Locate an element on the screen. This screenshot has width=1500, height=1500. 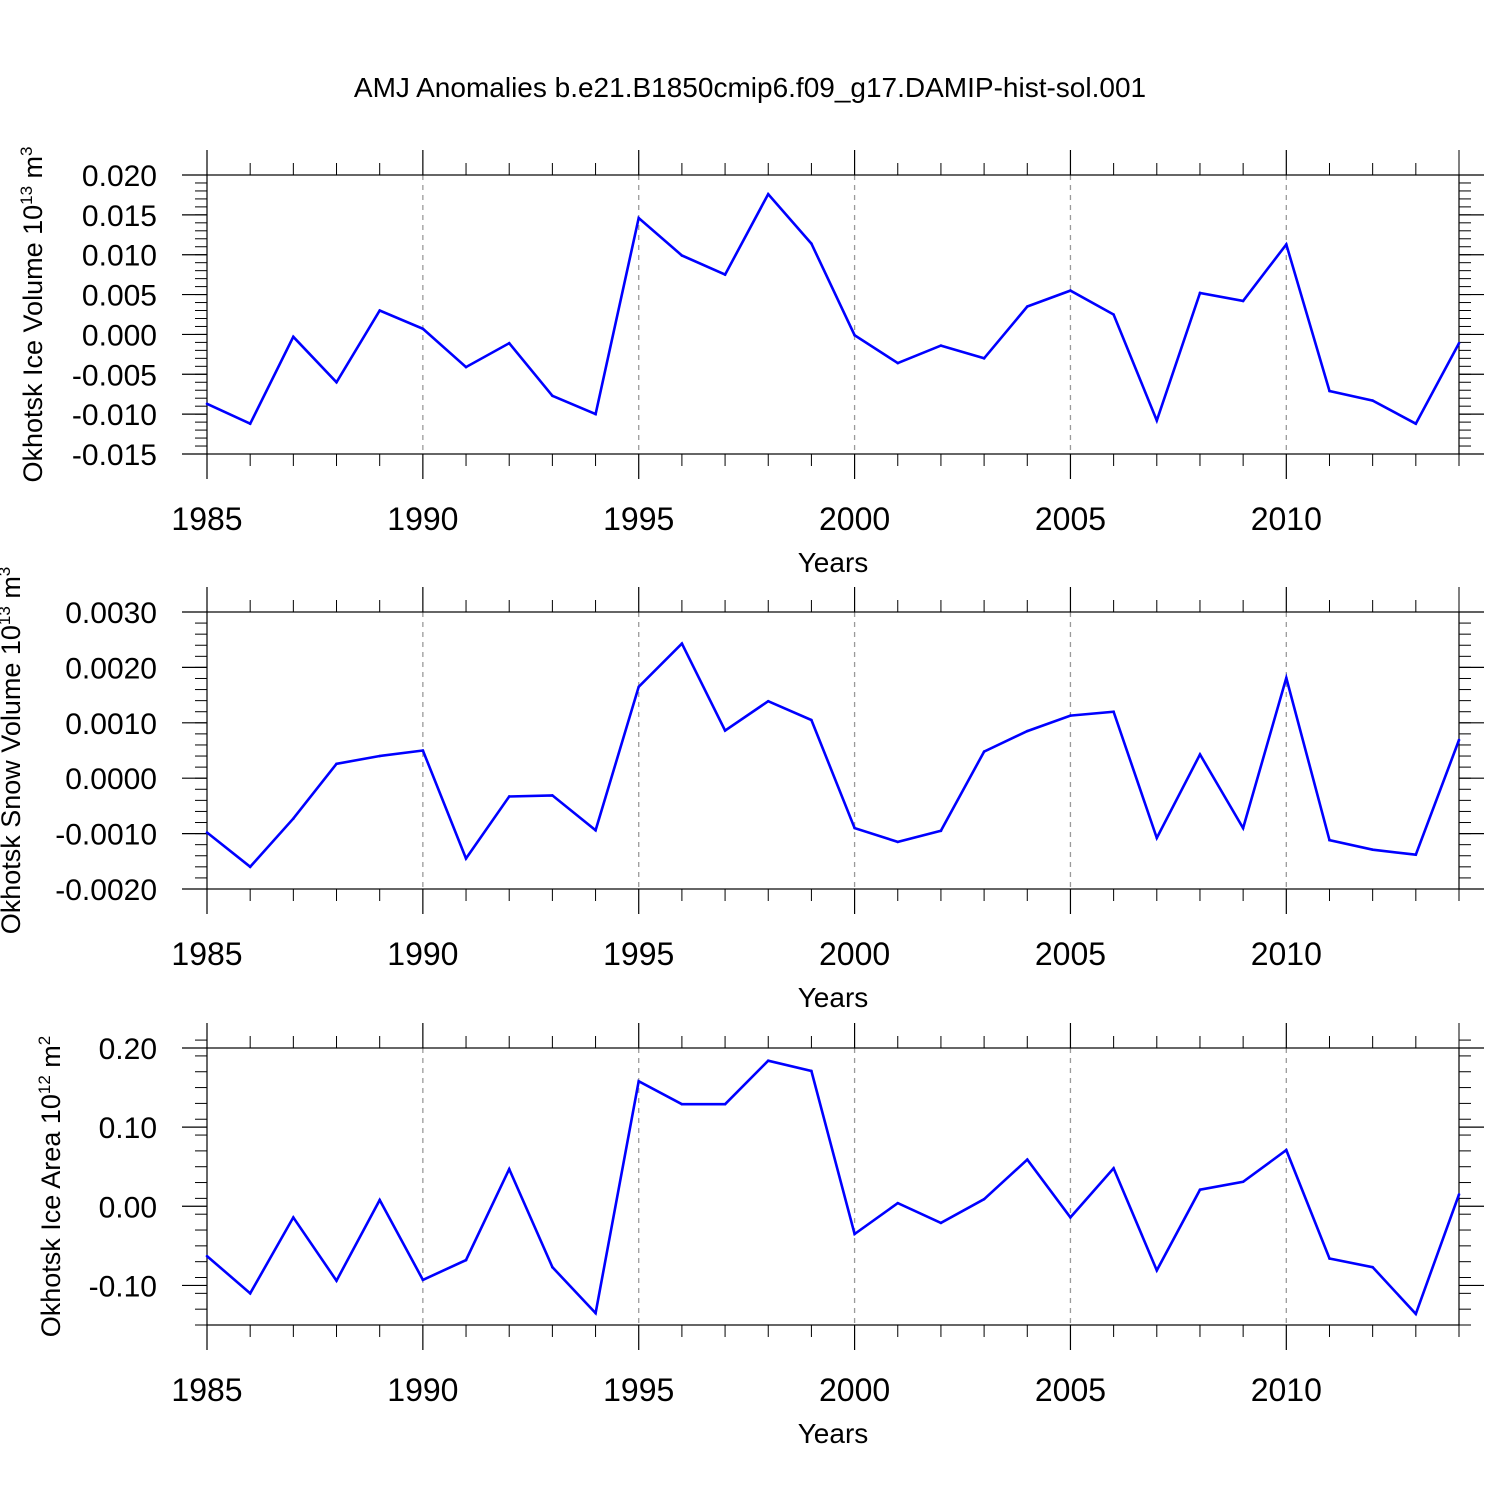
y-tick-label: 0.0000 is located at coordinates (111, 779).